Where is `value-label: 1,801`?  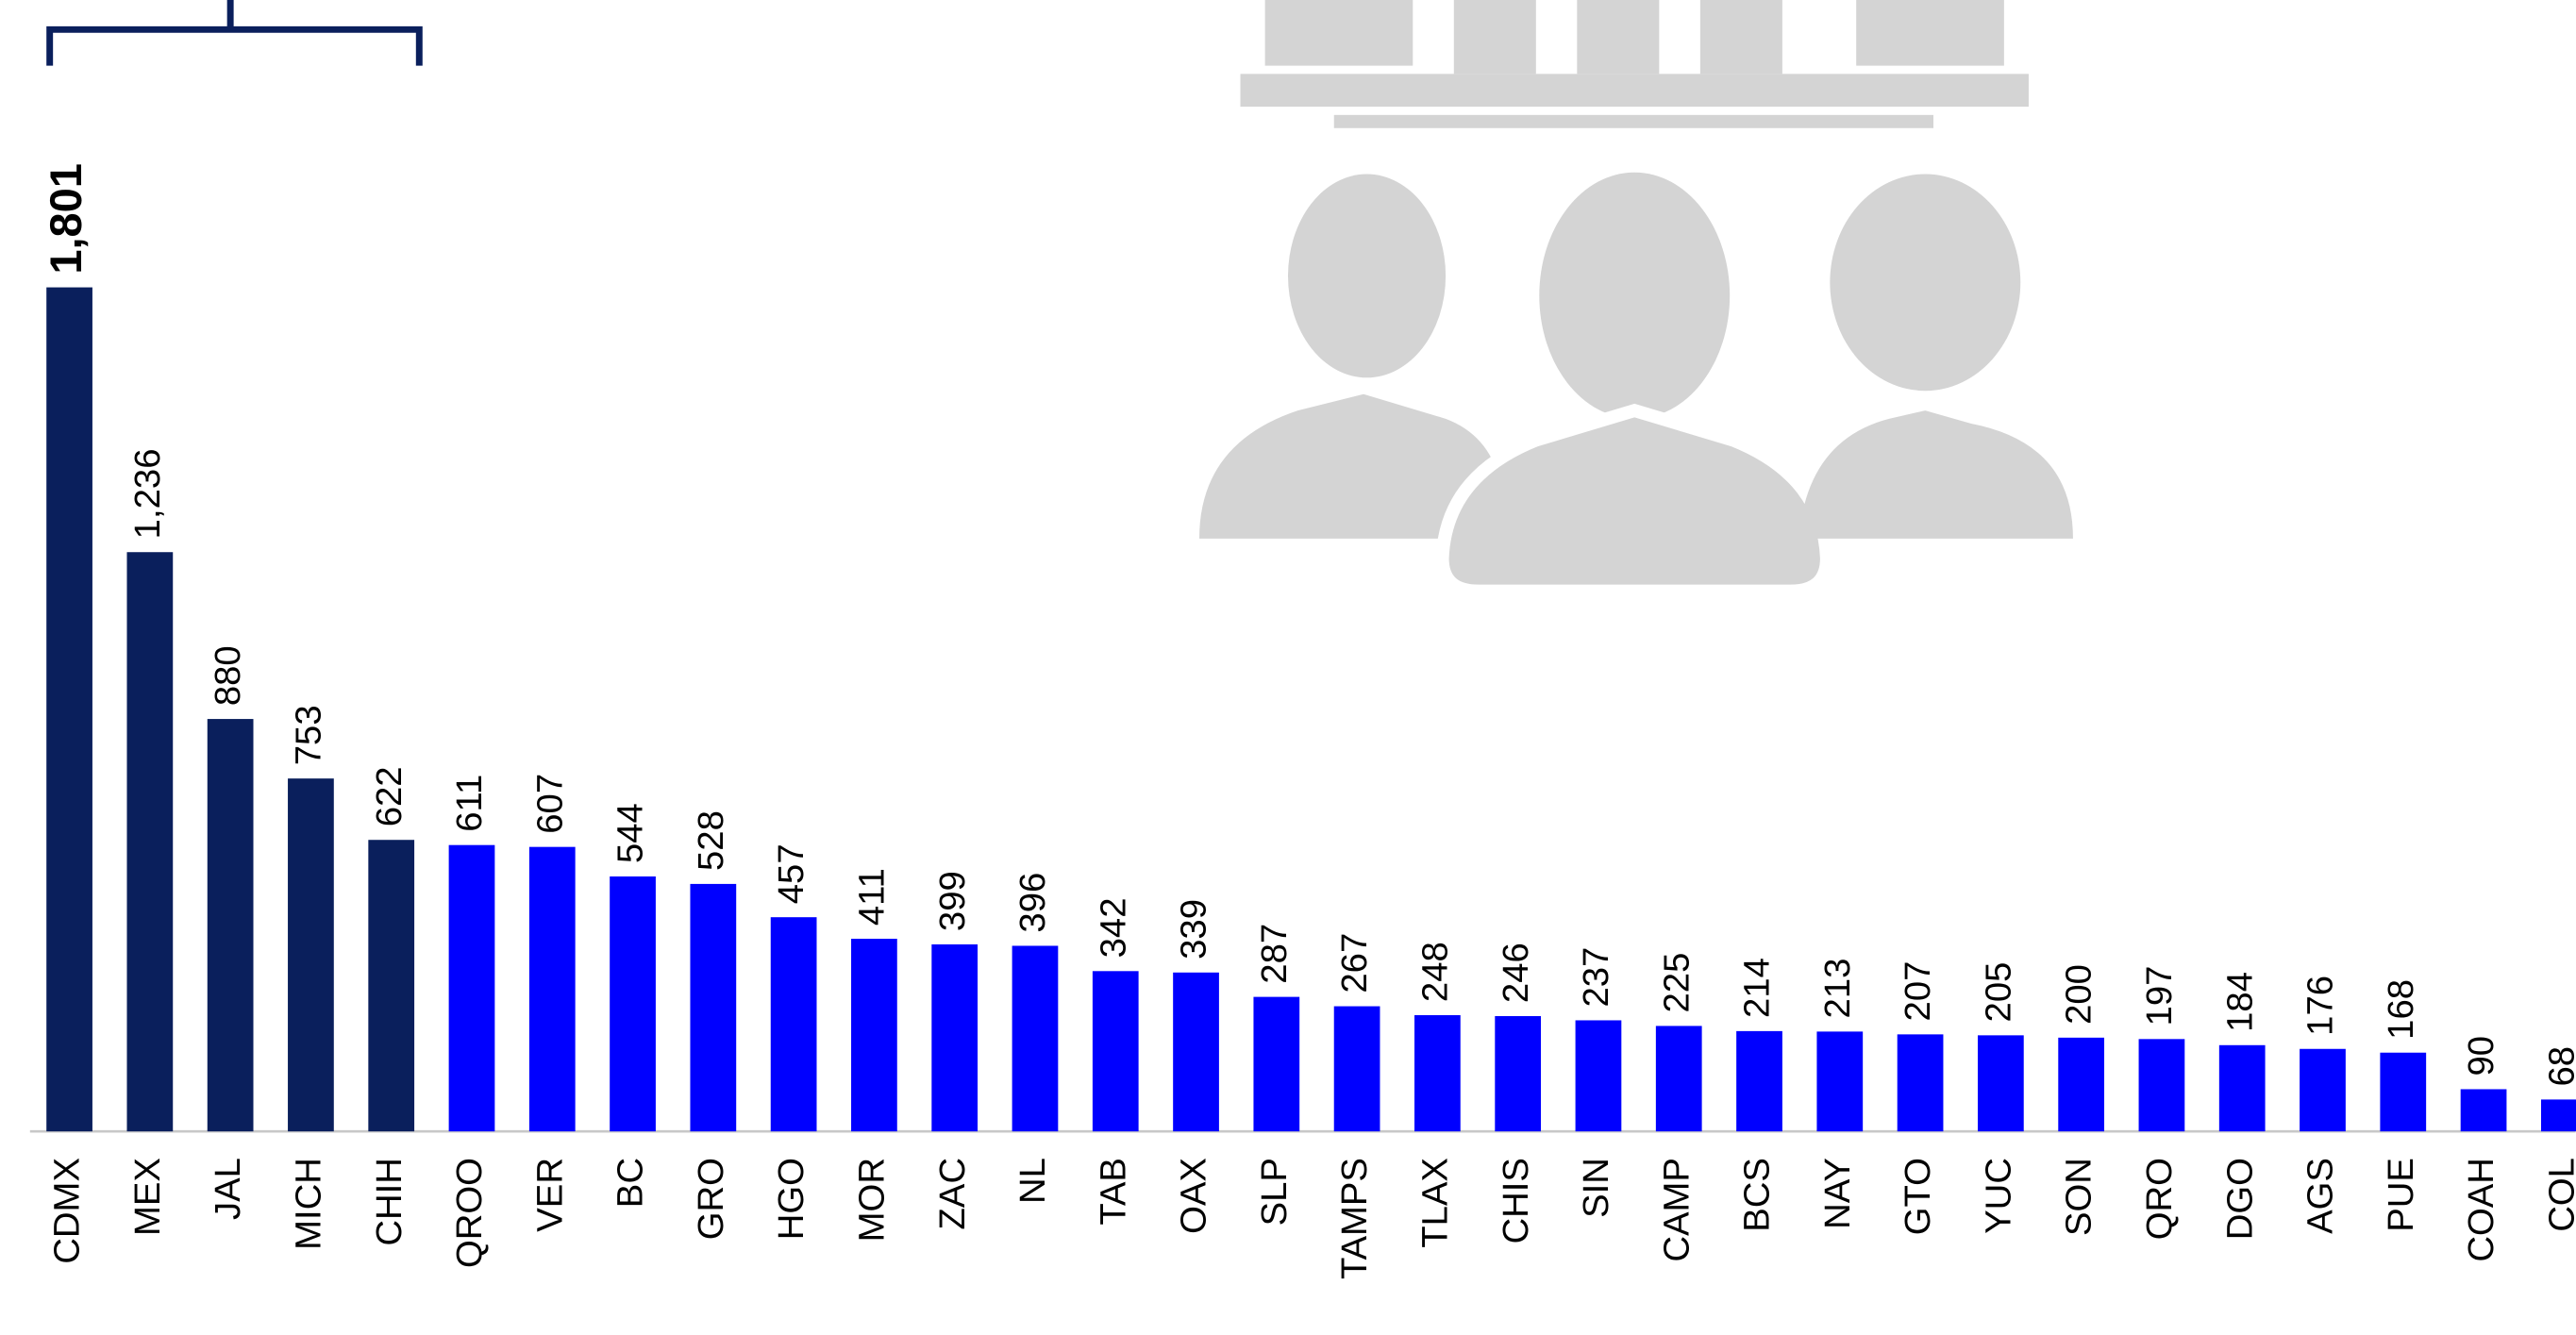
value-label: 1,801 is located at coordinates (66, 219).